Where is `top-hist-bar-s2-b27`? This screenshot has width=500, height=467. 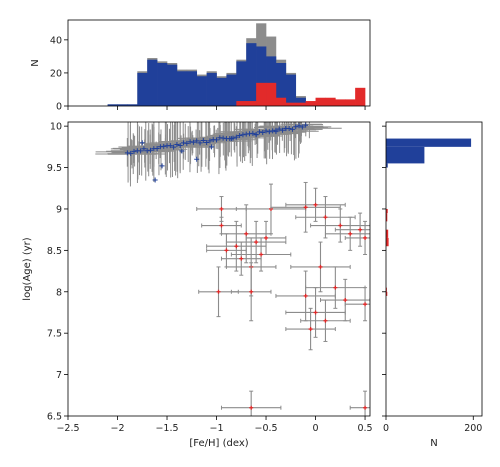 top-hist-bar-s2-b27 is located at coordinates (340, 102).